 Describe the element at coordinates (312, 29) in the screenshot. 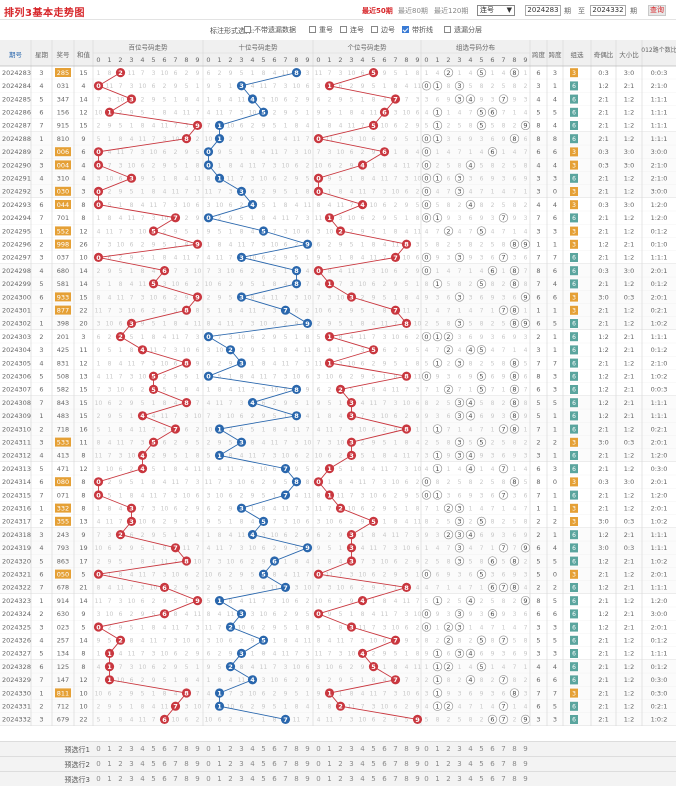

I see `checkbox-repeat` at that location.